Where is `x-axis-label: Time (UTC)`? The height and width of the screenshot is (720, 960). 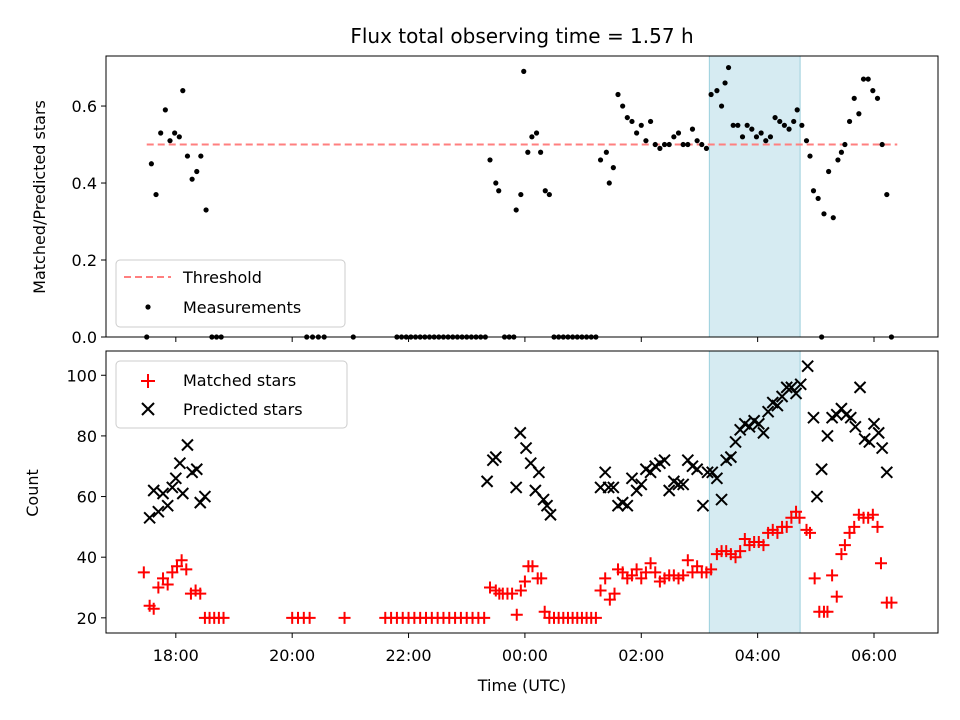
x-axis-label: Time (UTC) is located at coordinates (521, 685).